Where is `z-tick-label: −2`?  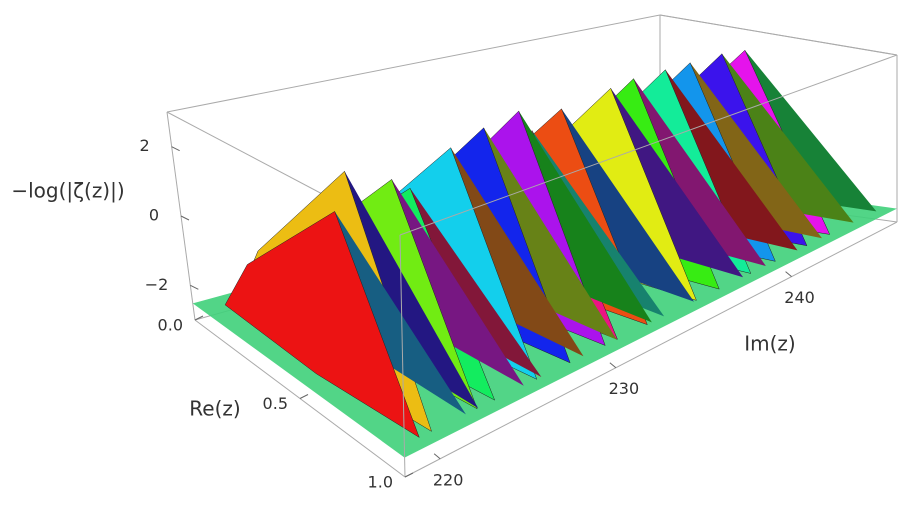
z-tick-label: −2 is located at coordinates (157, 284).